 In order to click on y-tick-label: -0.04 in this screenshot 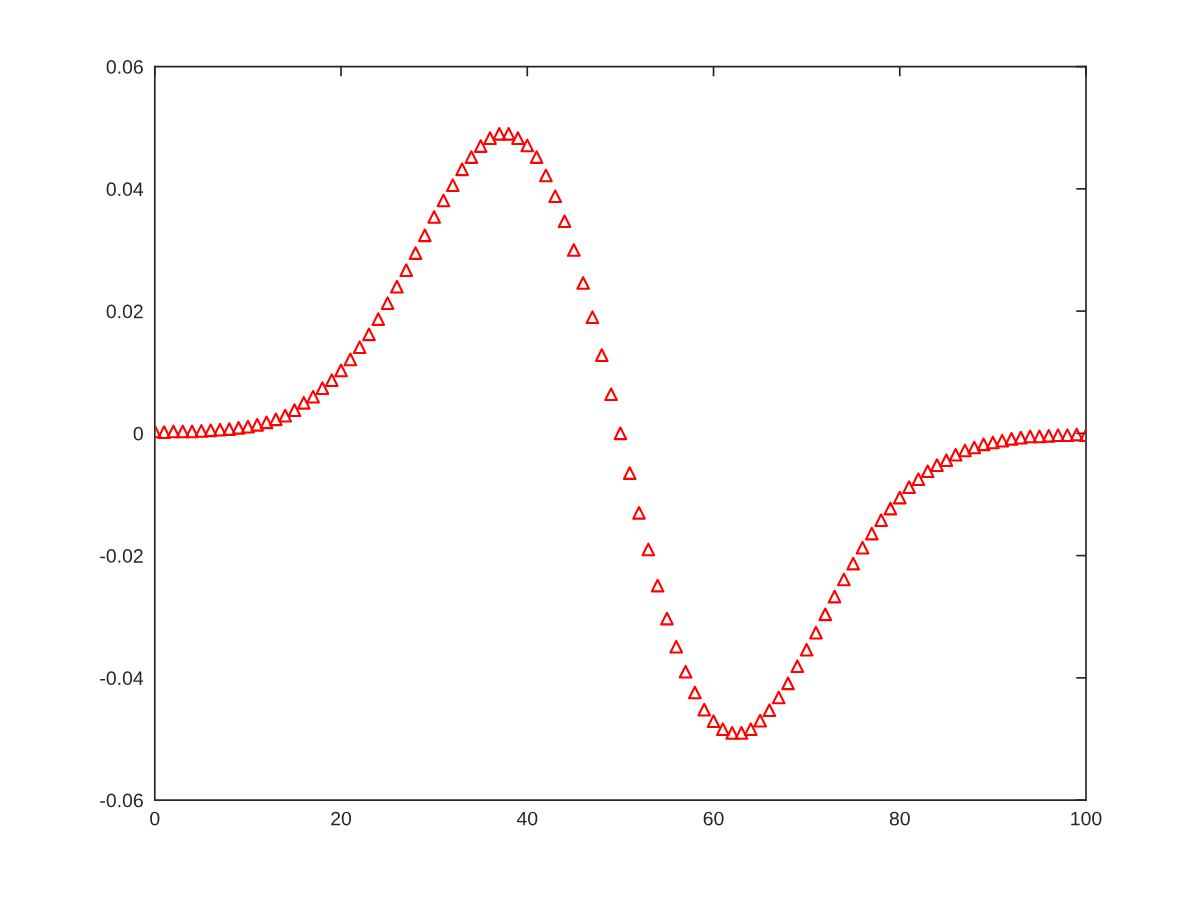, I will do `click(122, 678)`.